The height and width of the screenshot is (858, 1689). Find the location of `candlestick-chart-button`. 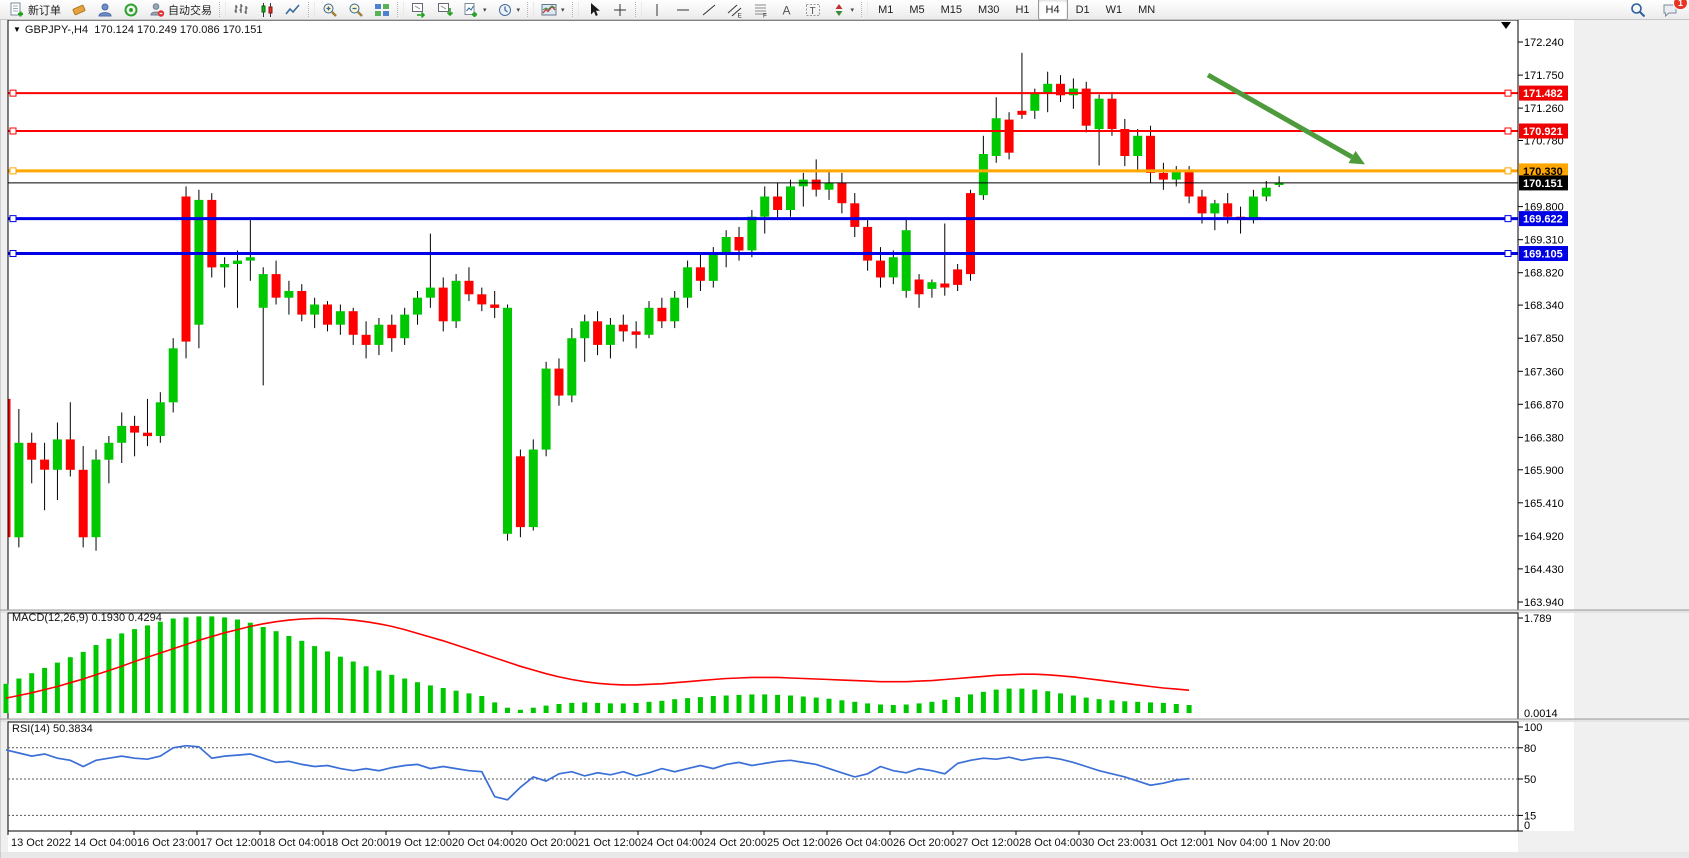

candlestick-chart-button is located at coordinates (267, 10).